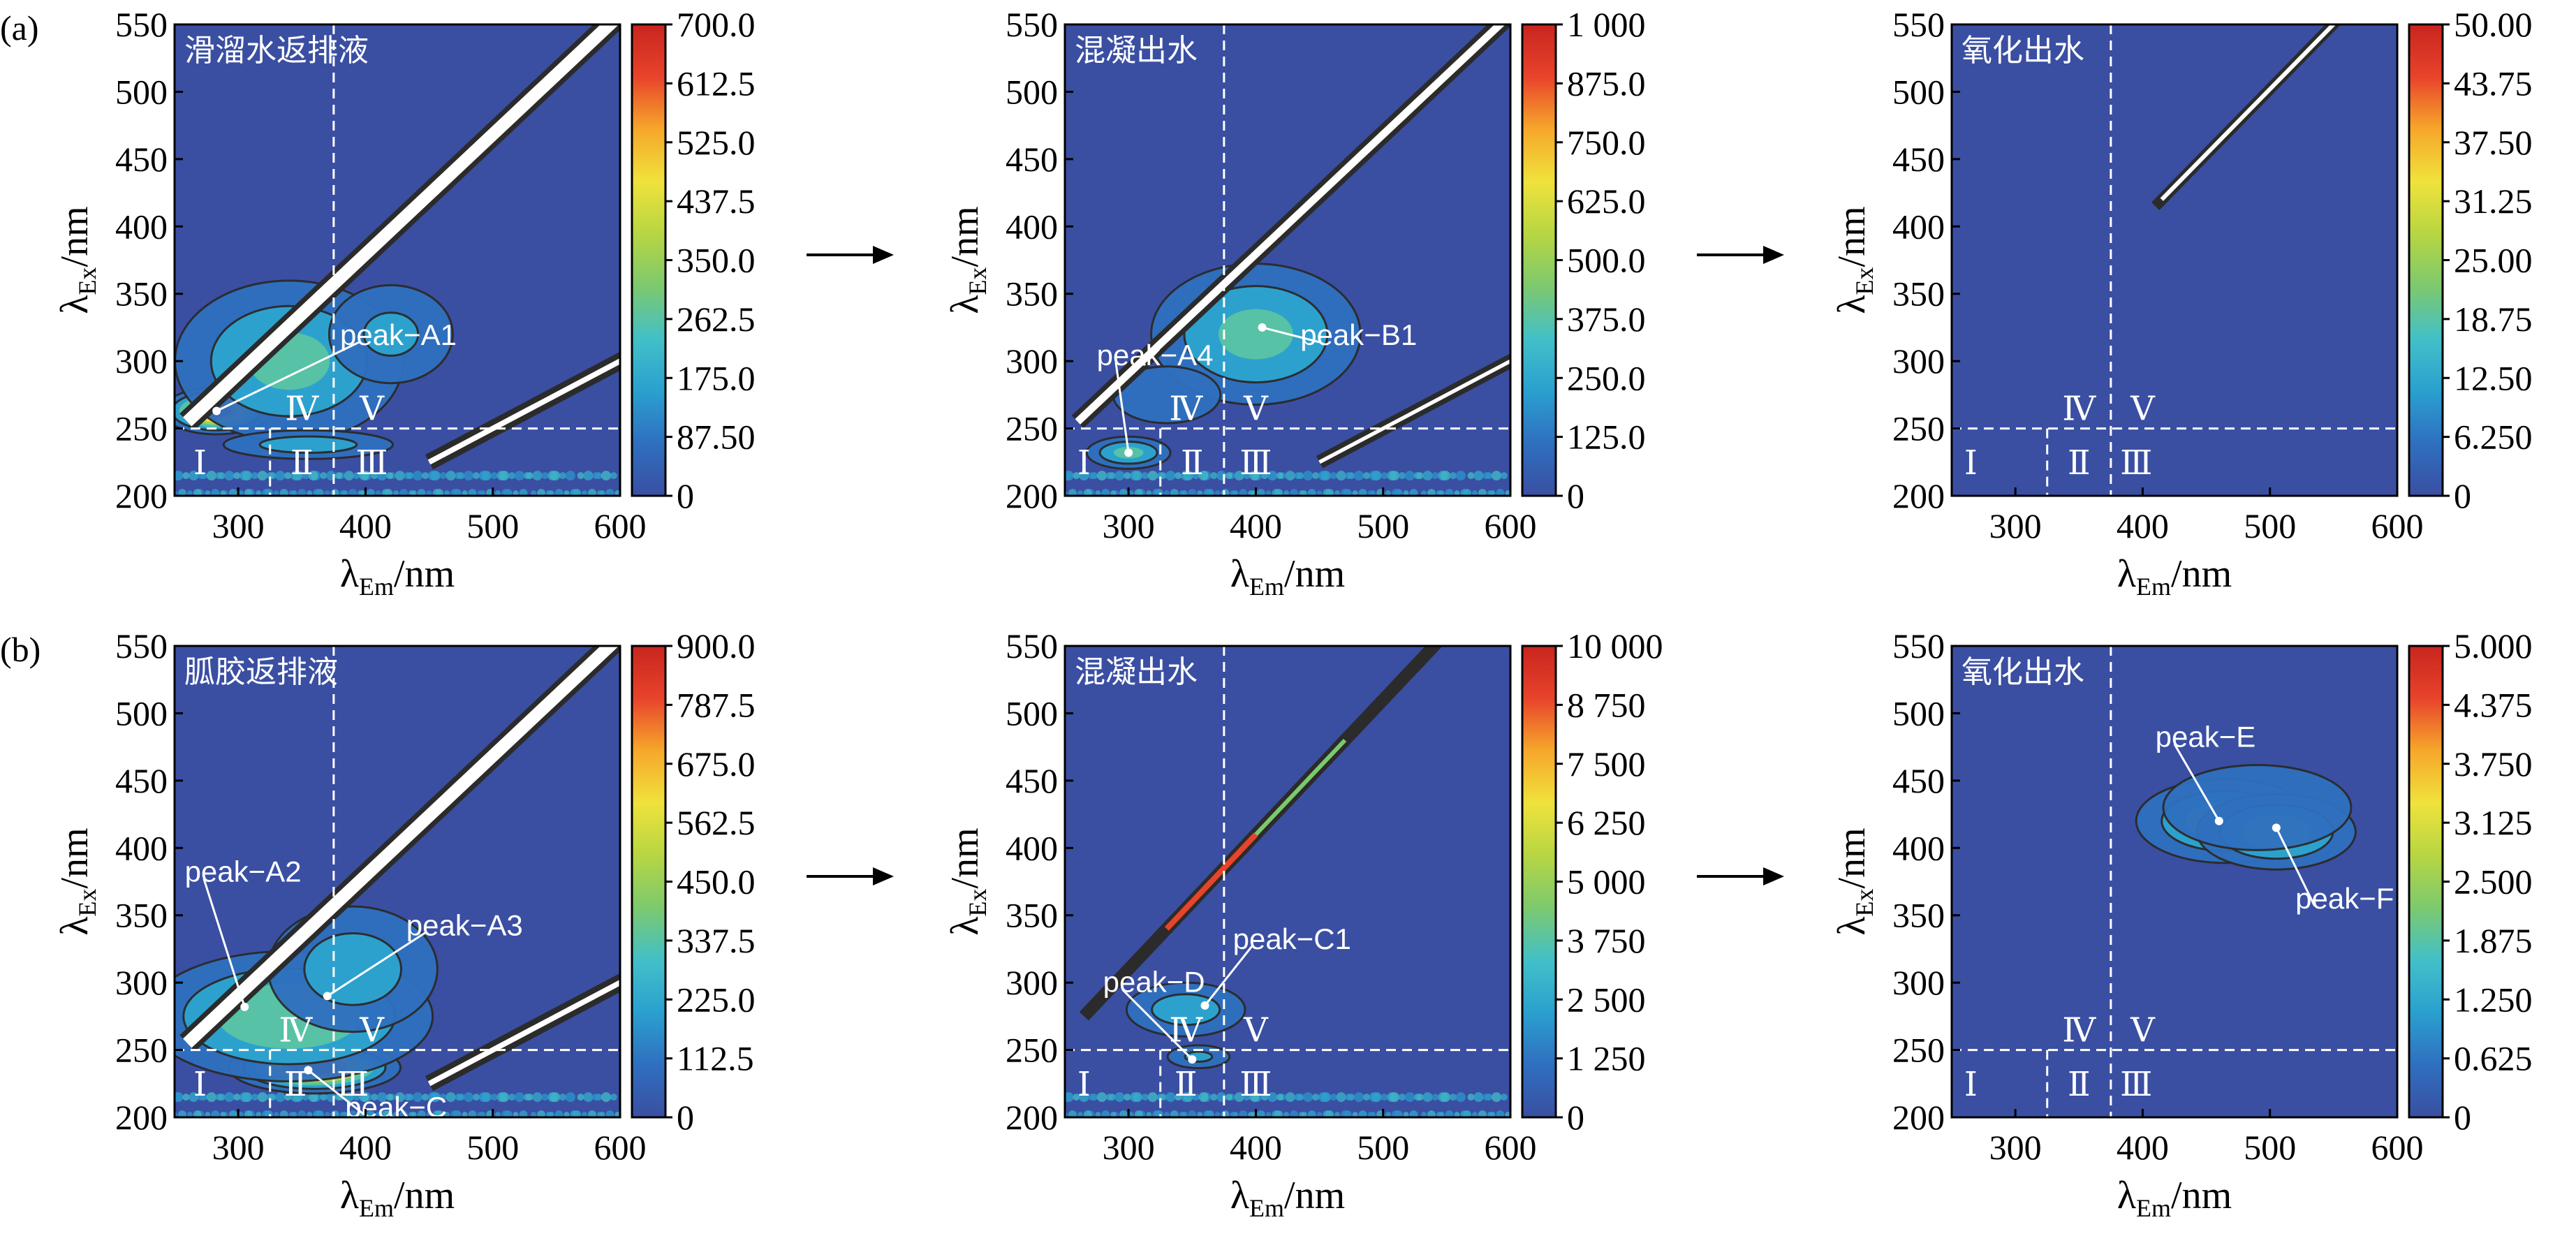  Describe the element at coordinates (2174, 882) in the screenshot. I see `plot-frame` at that location.